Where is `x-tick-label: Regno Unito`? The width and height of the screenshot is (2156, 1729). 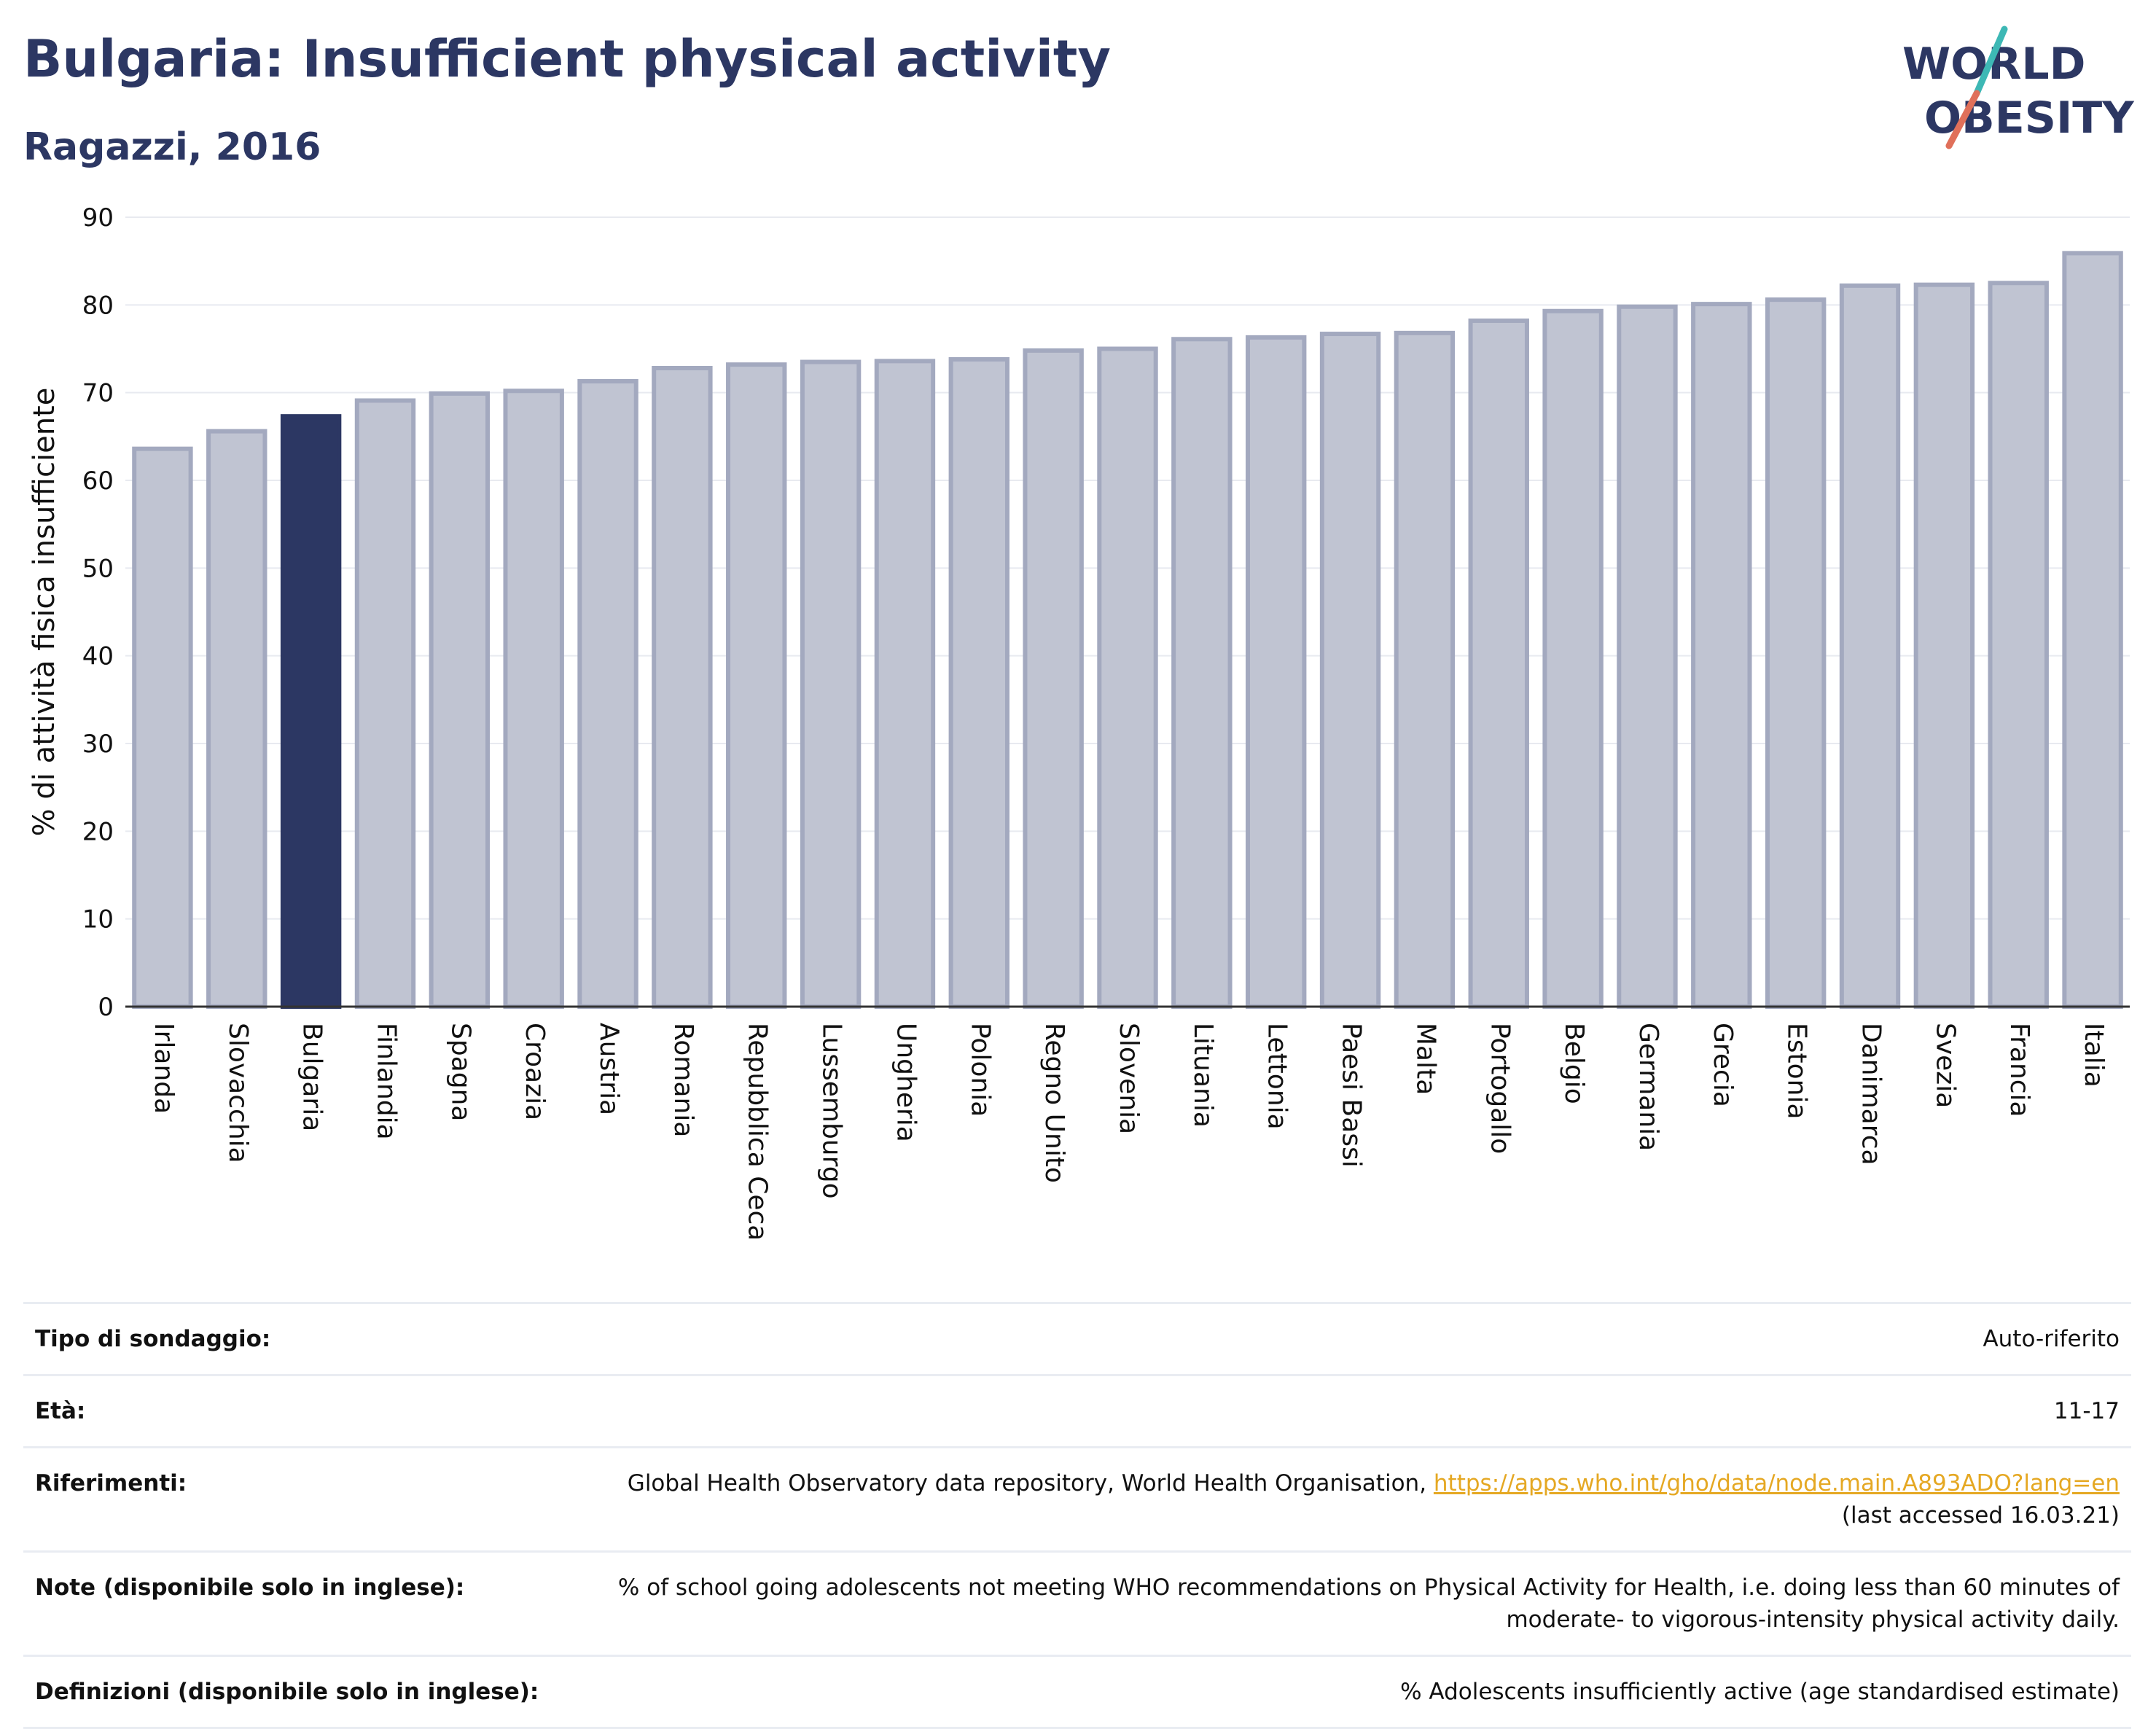
x-tick-label: Regno Unito is located at coordinates (1054, 1103).